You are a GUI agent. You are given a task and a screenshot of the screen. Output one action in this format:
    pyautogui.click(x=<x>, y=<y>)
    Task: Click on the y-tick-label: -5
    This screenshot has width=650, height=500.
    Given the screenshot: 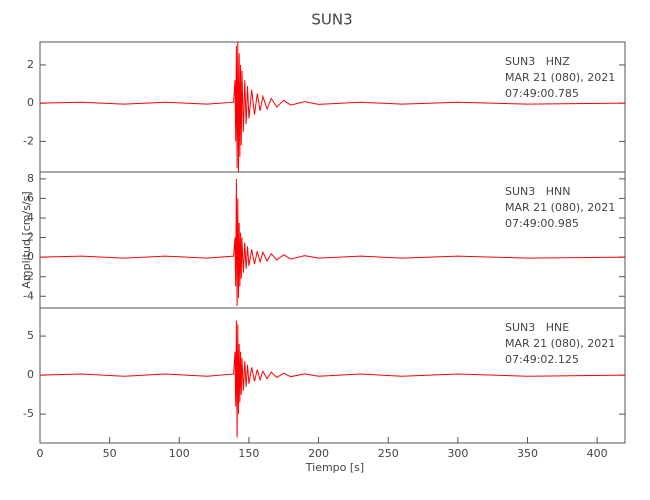 What is the action you would take?
    pyautogui.click(x=28, y=413)
    